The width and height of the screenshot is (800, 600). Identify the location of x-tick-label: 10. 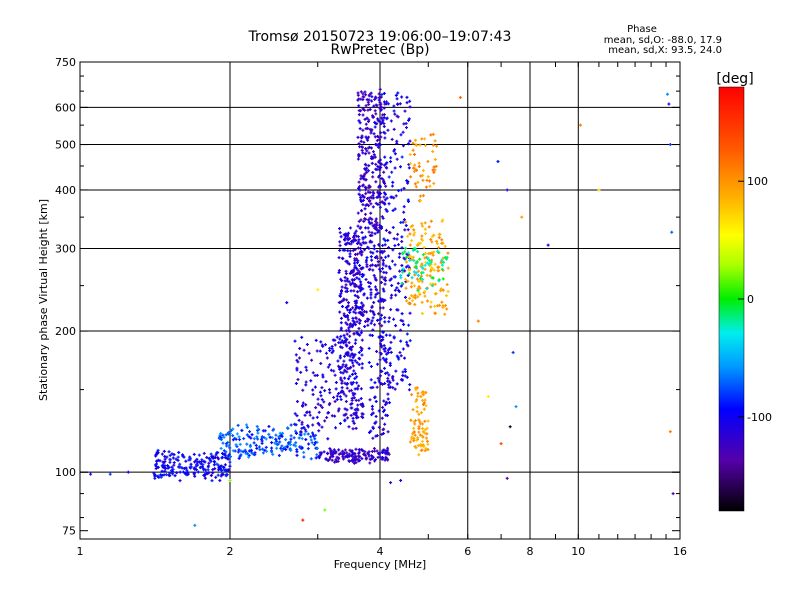
(578, 551).